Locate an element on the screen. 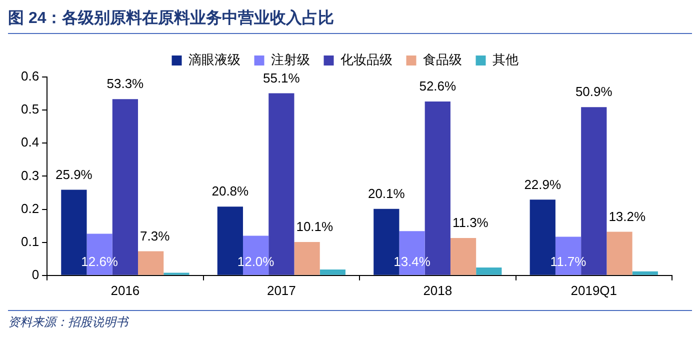  text: 资料来源：招股说明书 is located at coordinates (69, 322).